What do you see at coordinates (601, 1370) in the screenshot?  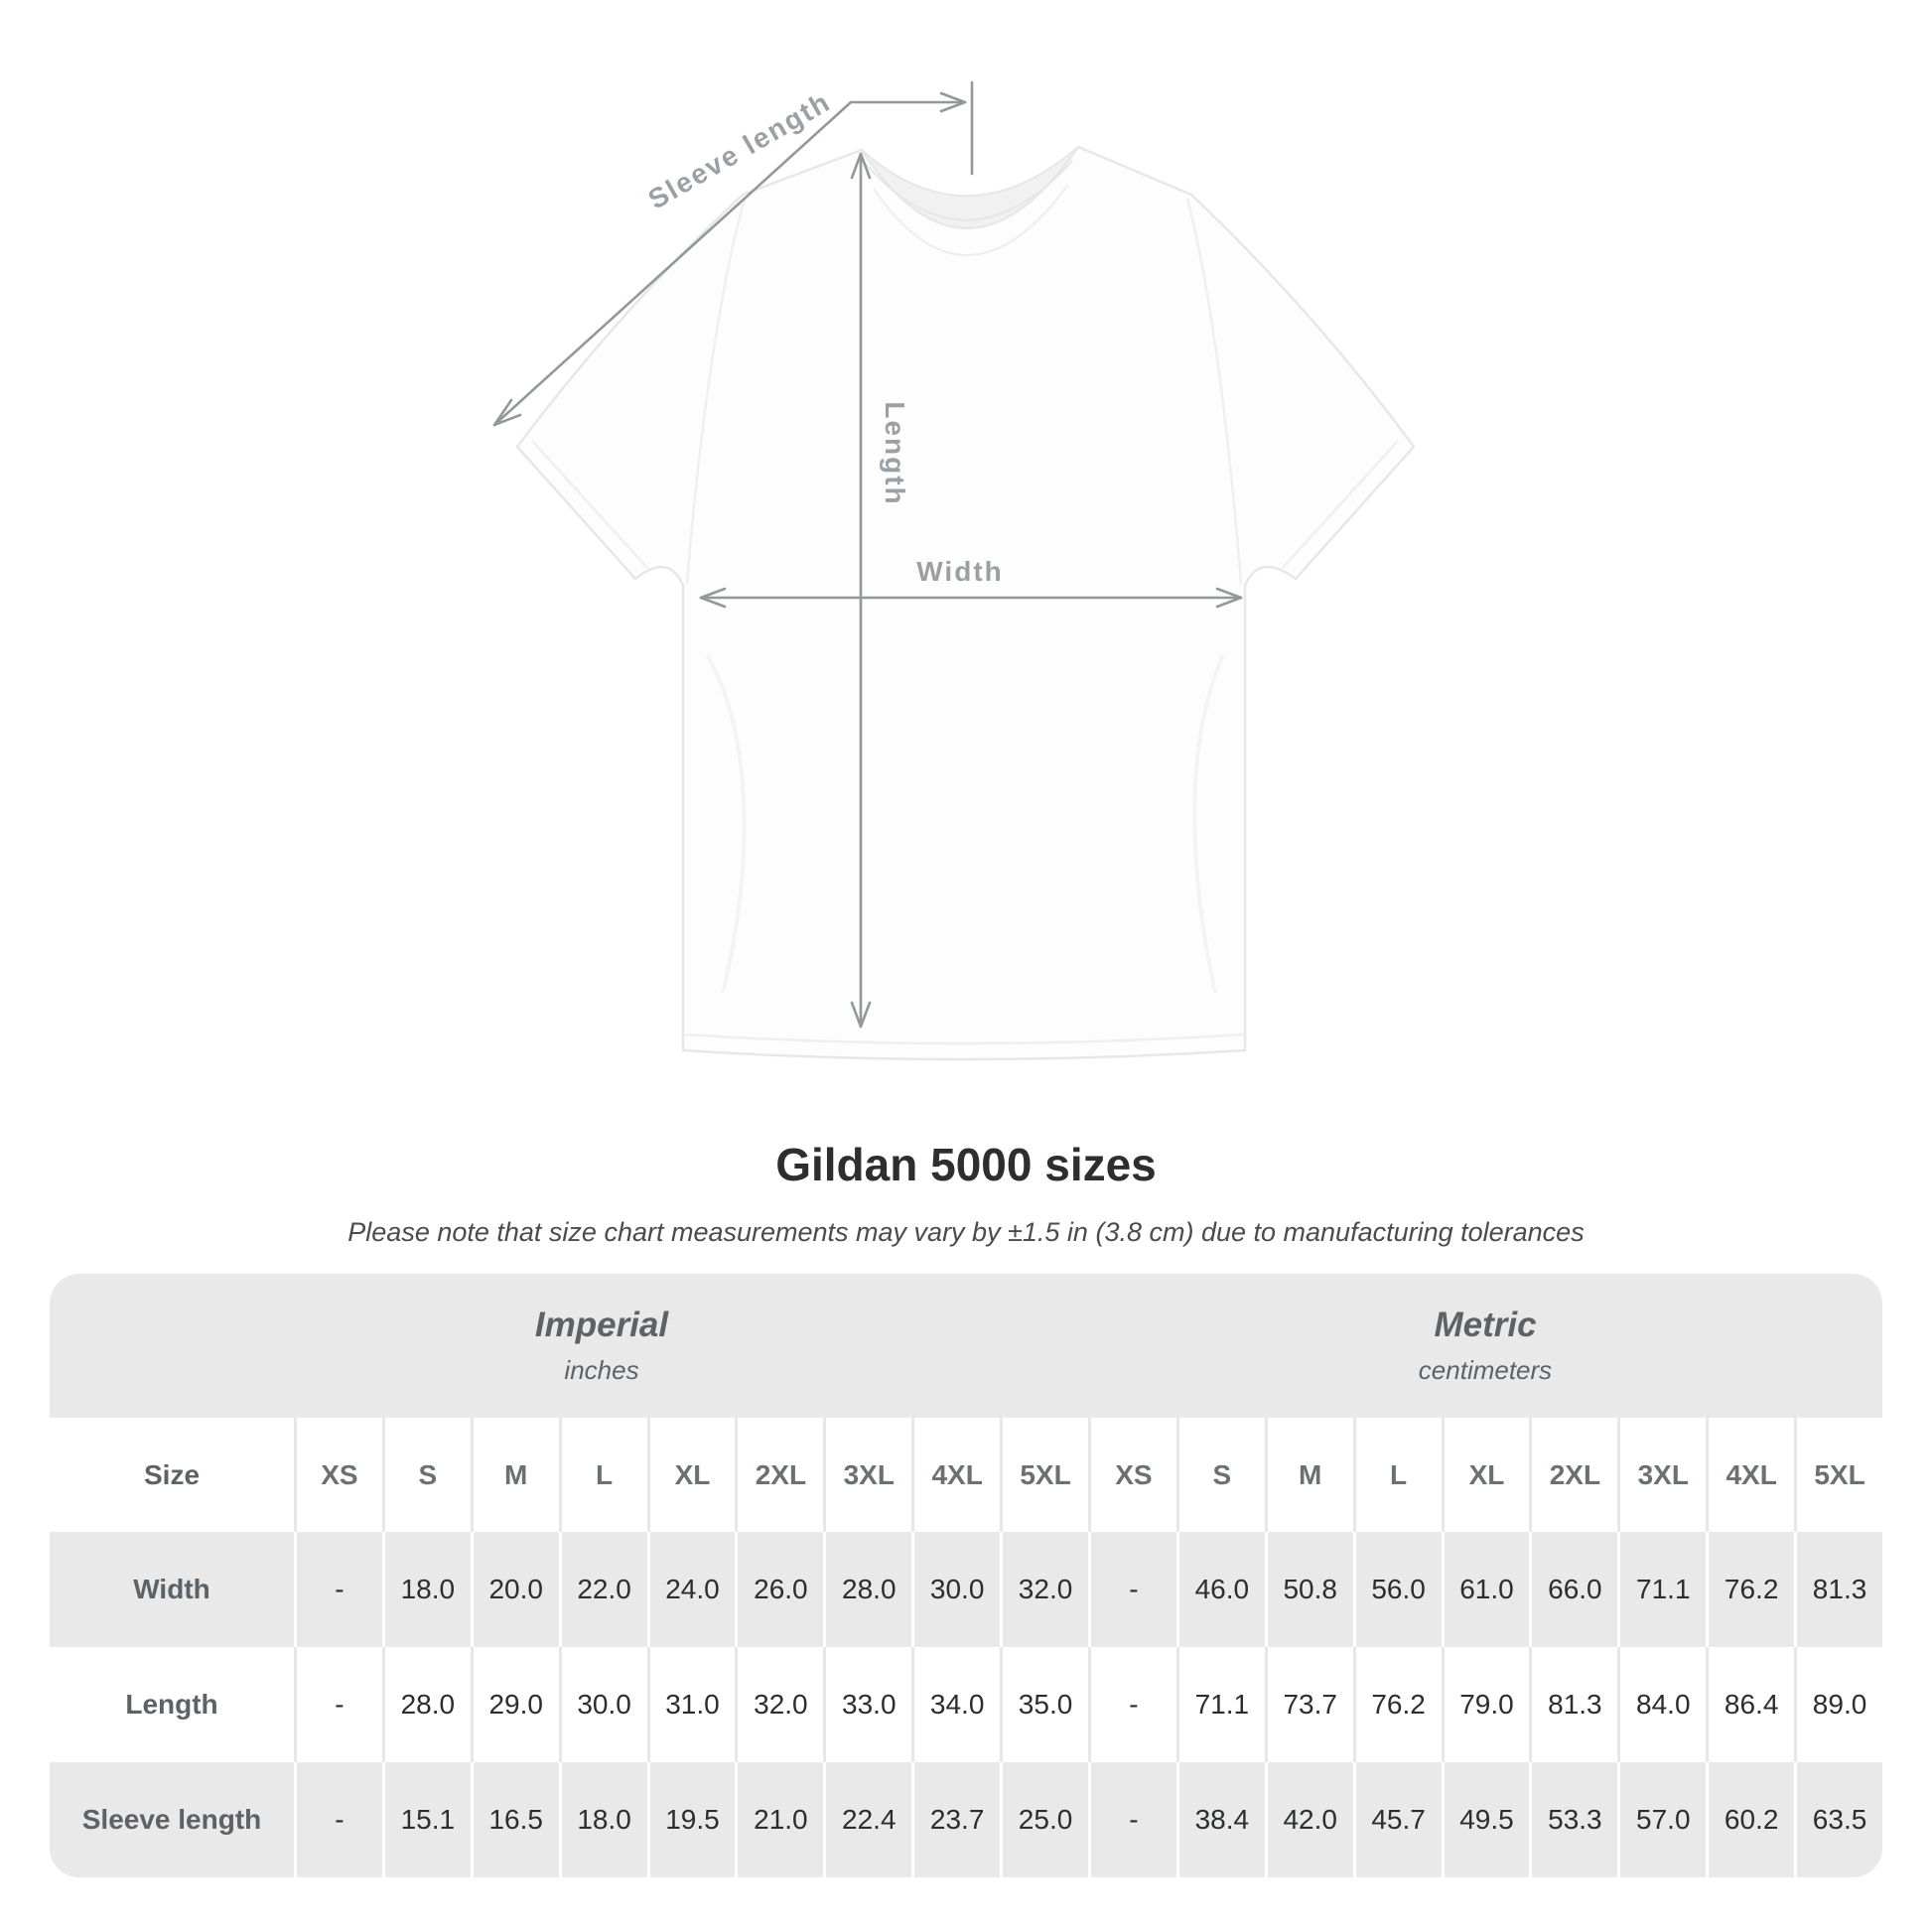 I see `imperial-unit-label: inches` at bounding box center [601, 1370].